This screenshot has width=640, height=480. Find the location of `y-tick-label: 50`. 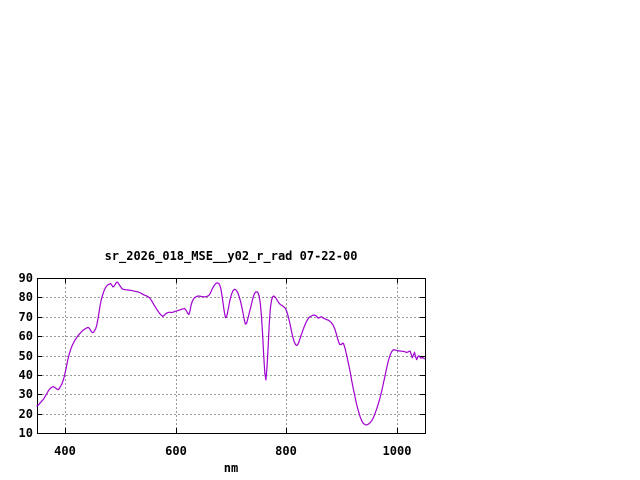

y-tick-label: 50 is located at coordinates (25, 356).